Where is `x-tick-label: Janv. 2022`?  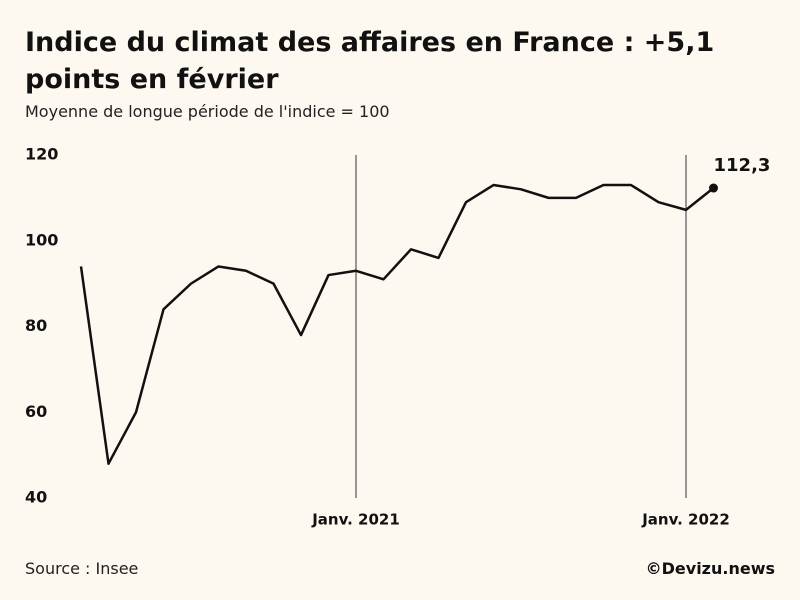 x-tick-label: Janv. 2022 is located at coordinates (685, 520).